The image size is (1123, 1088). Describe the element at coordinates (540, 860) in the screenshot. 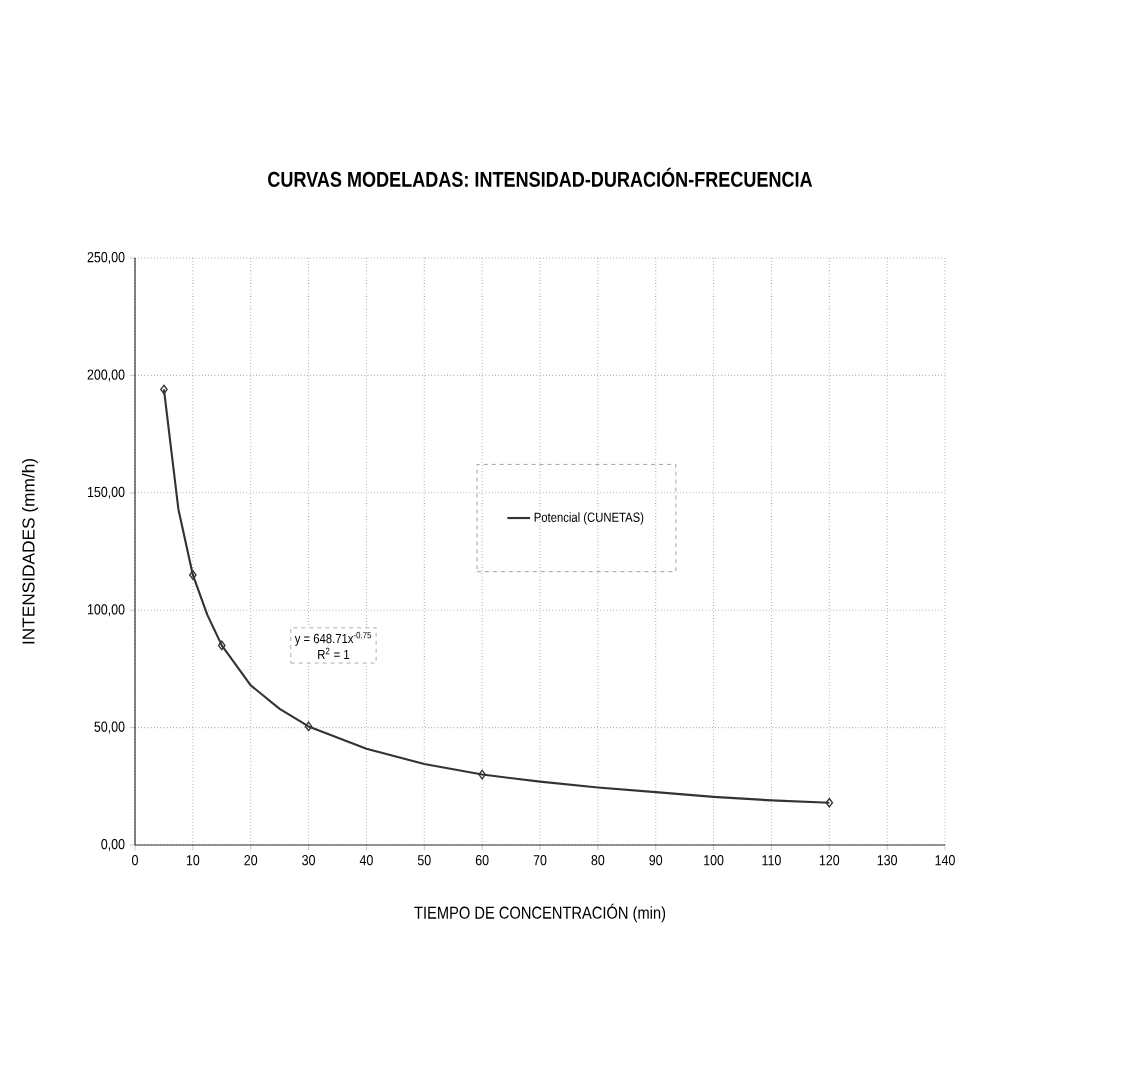

I see `x-tick-label: 70` at that location.